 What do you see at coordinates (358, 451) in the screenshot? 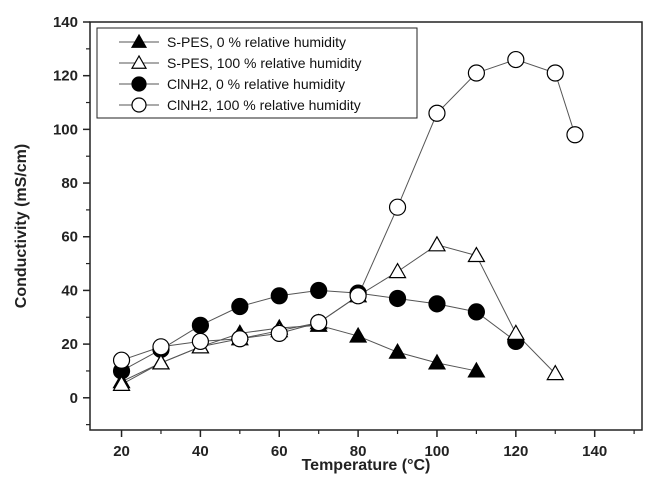
I see `x-tick-label: 80` at bounding box center [358, 451].